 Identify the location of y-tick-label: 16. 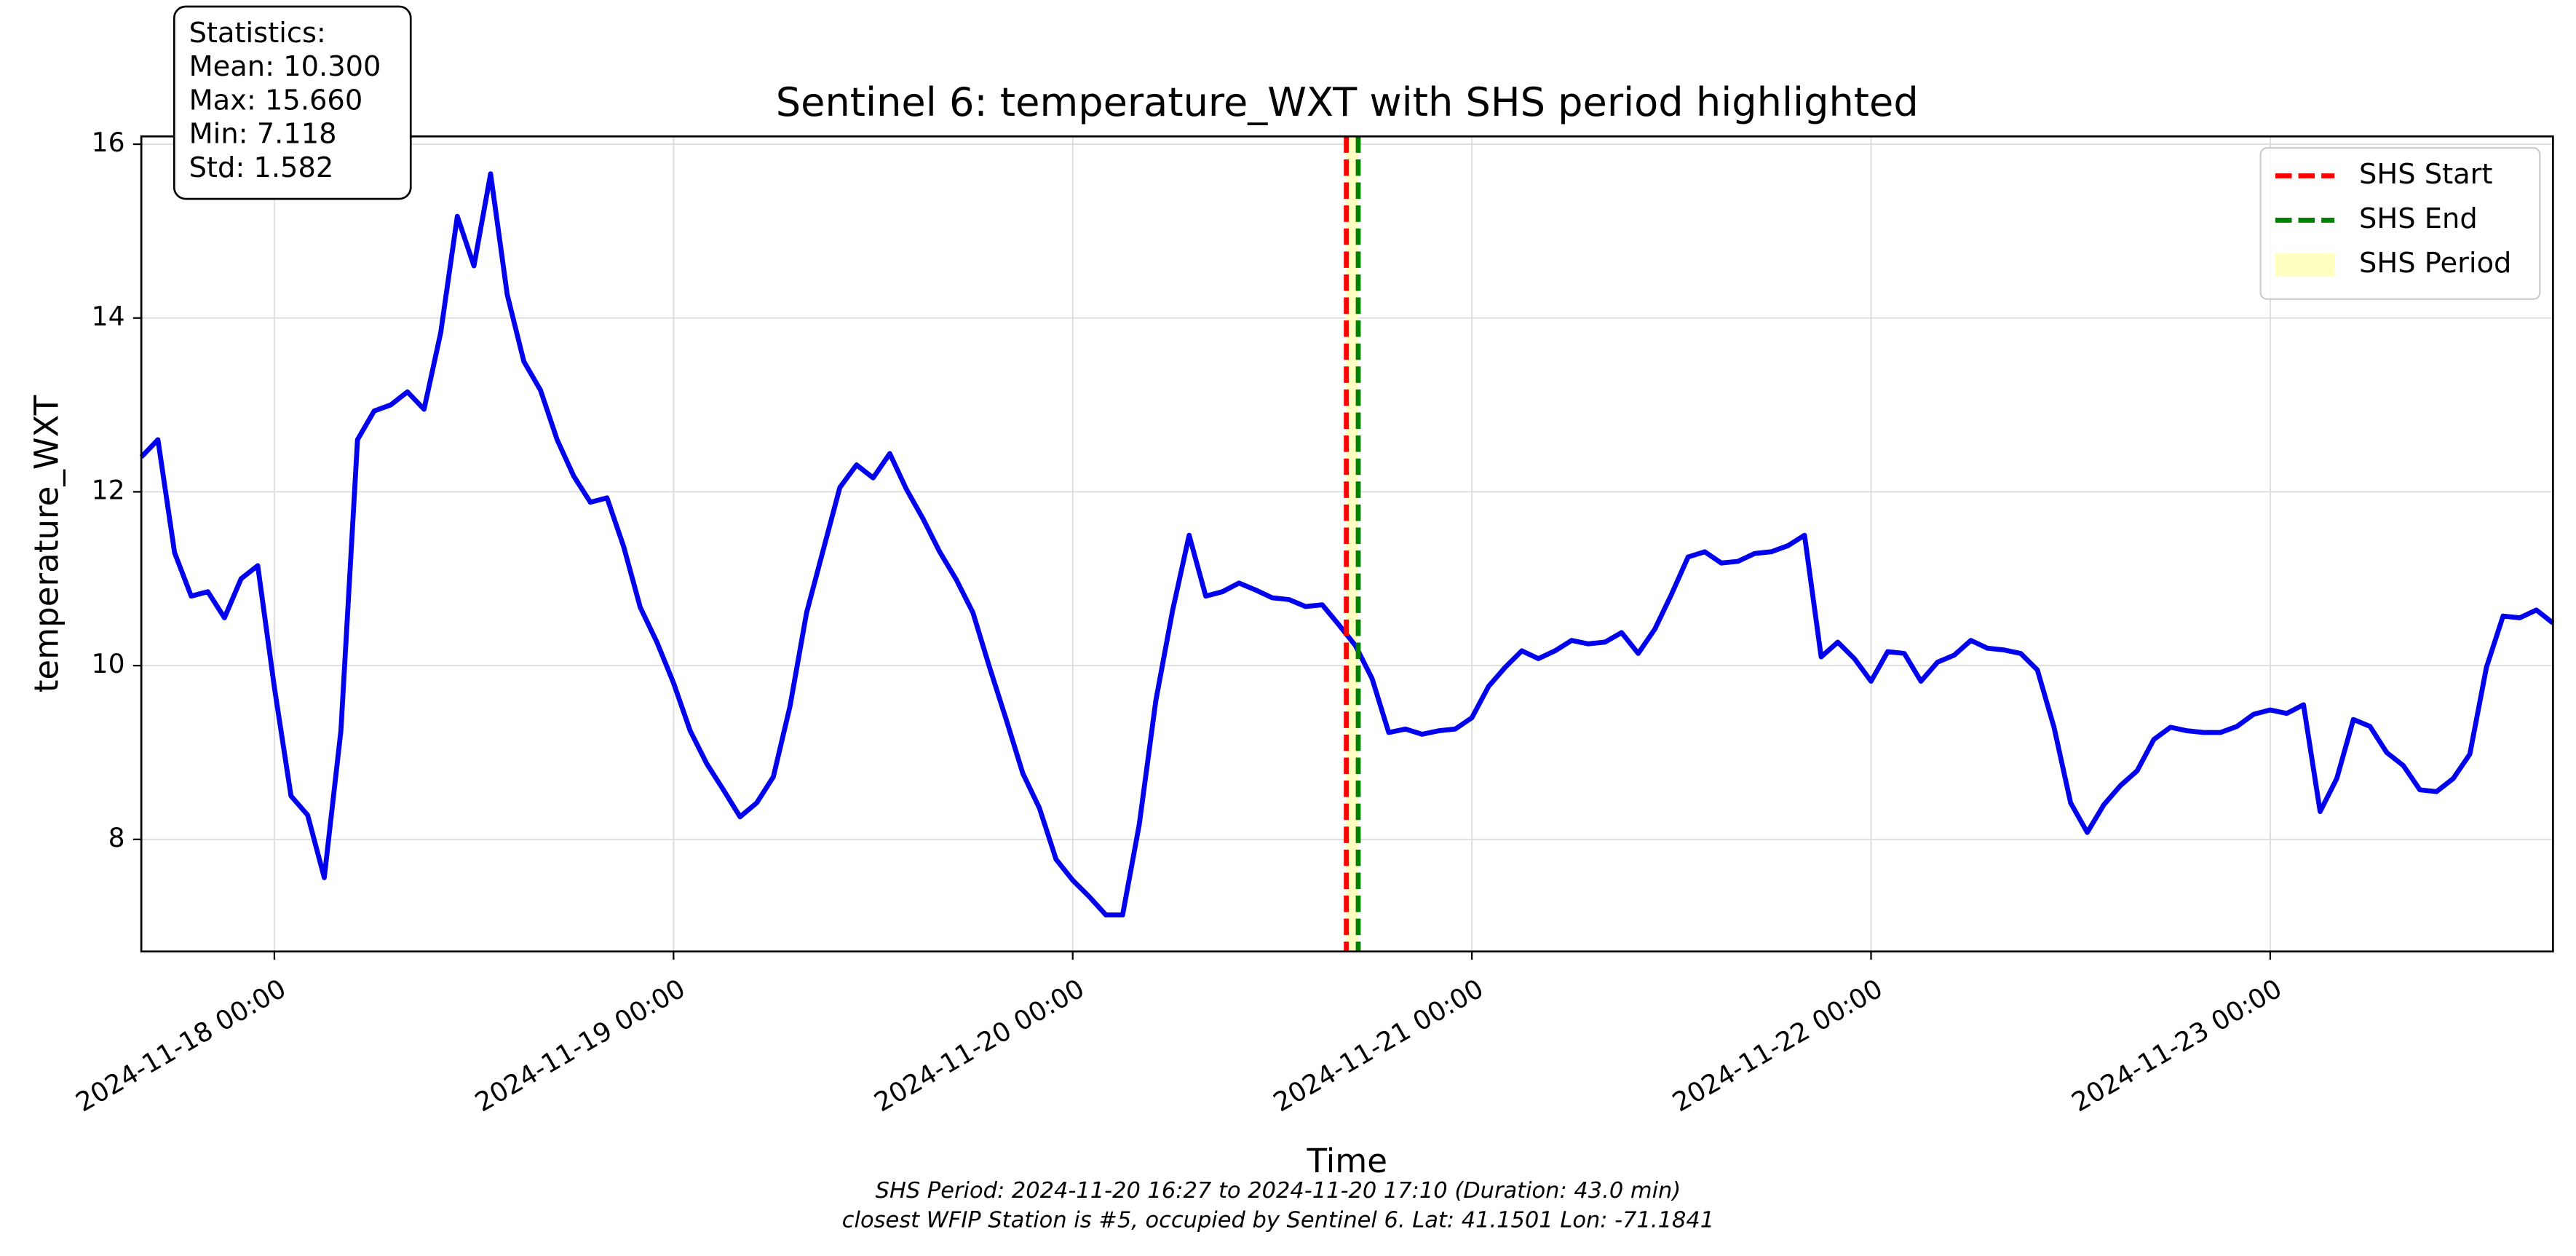
(108, 142).